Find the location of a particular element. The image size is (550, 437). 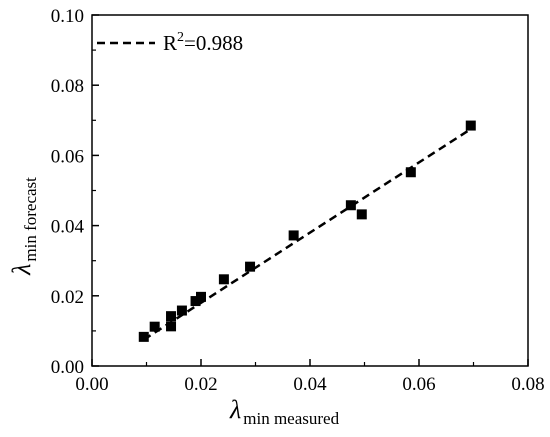

x-axis-label-symbol: λ is located at coordinates (235, 409).